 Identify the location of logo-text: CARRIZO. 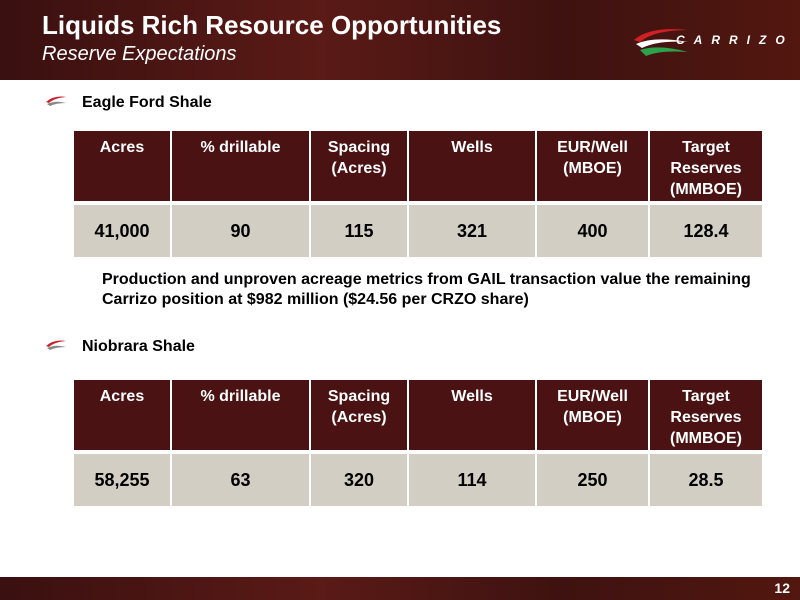
(735, 40).